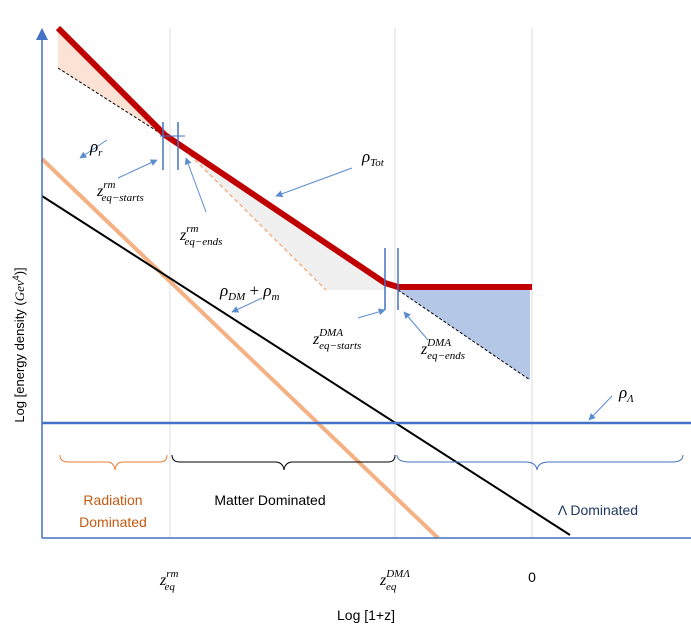 Image resolution: width=691 pixels, height=630 pixels. What do you see at coordinates (532, 577) in the screenshot?
I see `x-tick-zero: 0` at bounding box center [532, 577].